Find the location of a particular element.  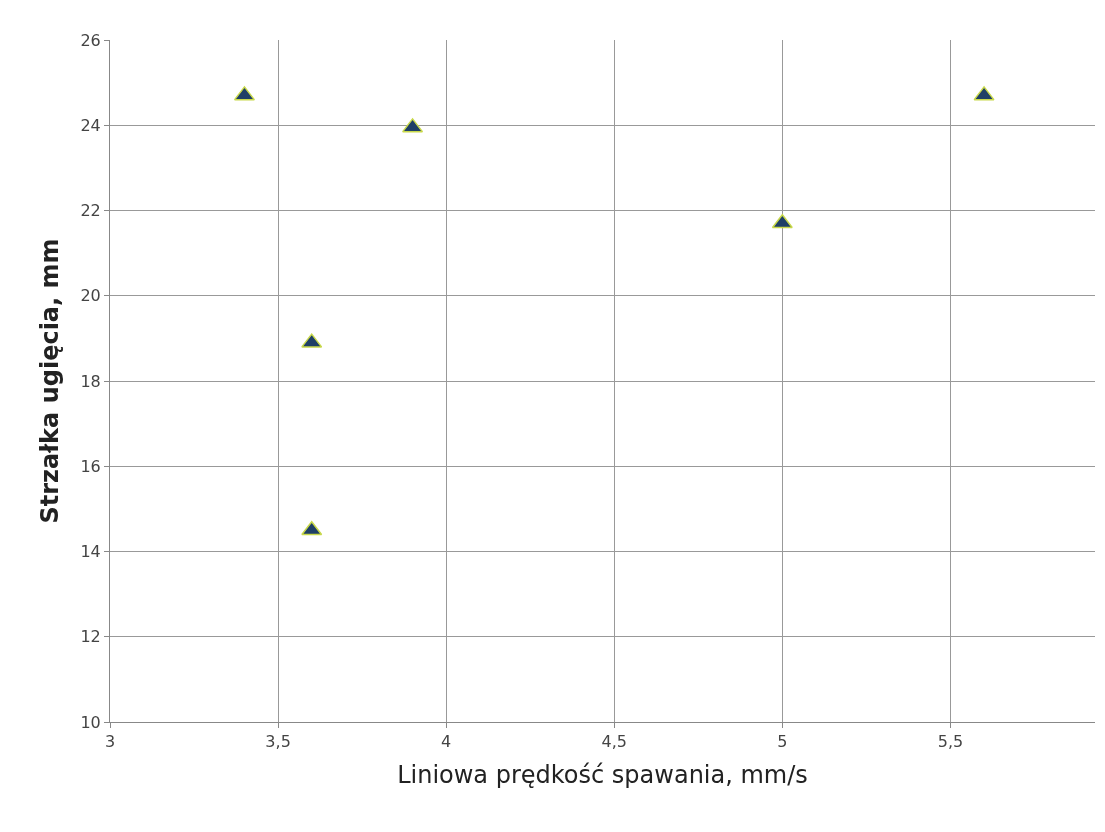

y-tick-label: 24 is located at coordinates (90, 125).